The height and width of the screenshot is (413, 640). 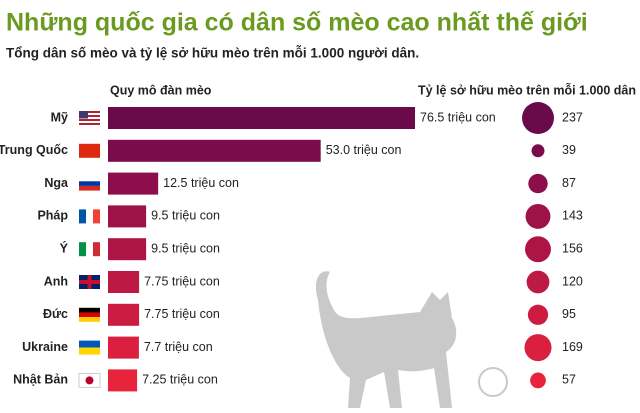 I want to click on category-label: Mỹ, so click(x=59, y=117).